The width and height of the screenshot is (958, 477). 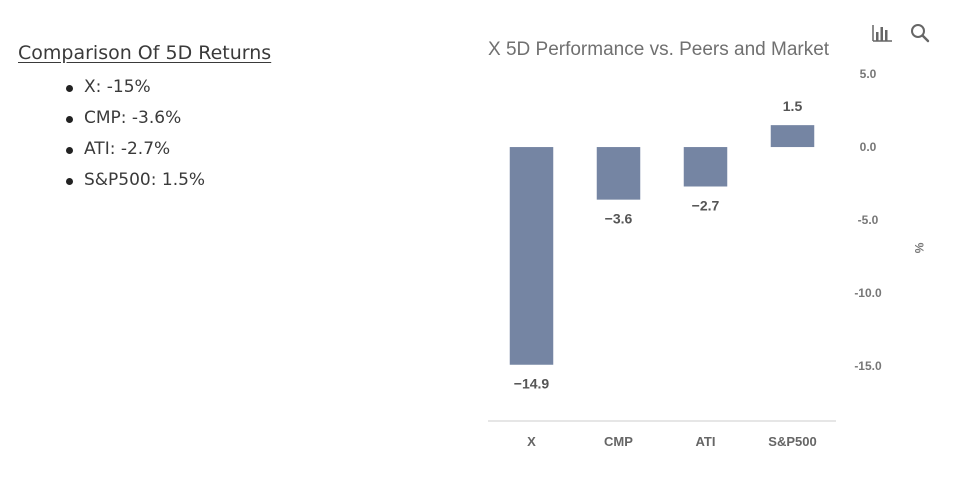 I want to click on chart-title: X 5D Performance vs. Peers and Market, so click(x=659, y=49).